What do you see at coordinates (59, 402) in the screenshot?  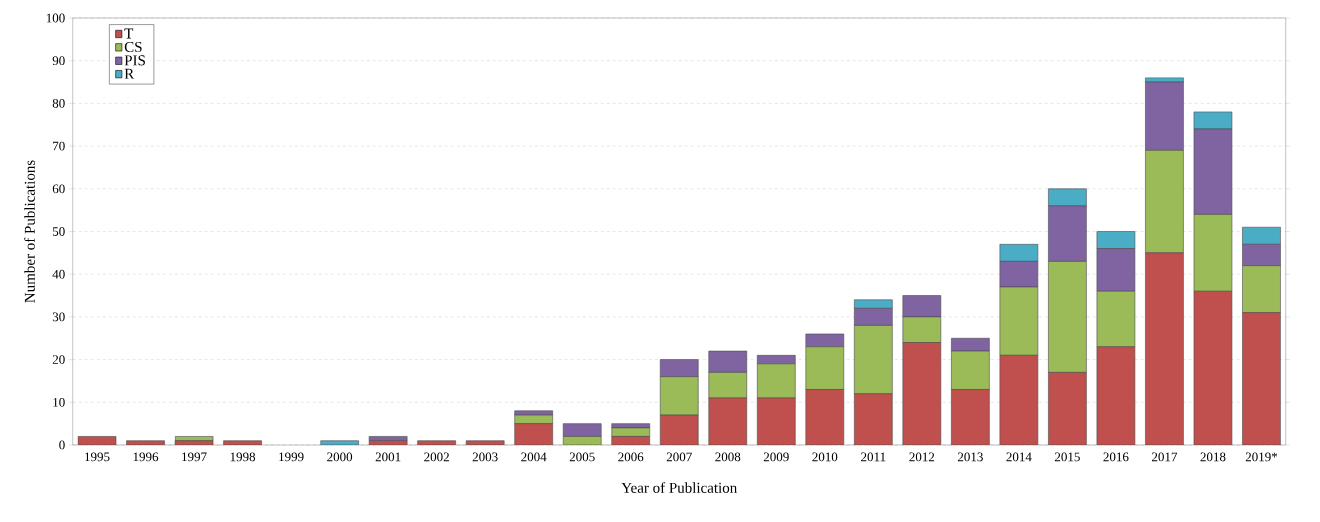 I see `y-tick-label: 10` at bounding box center [59, 402].